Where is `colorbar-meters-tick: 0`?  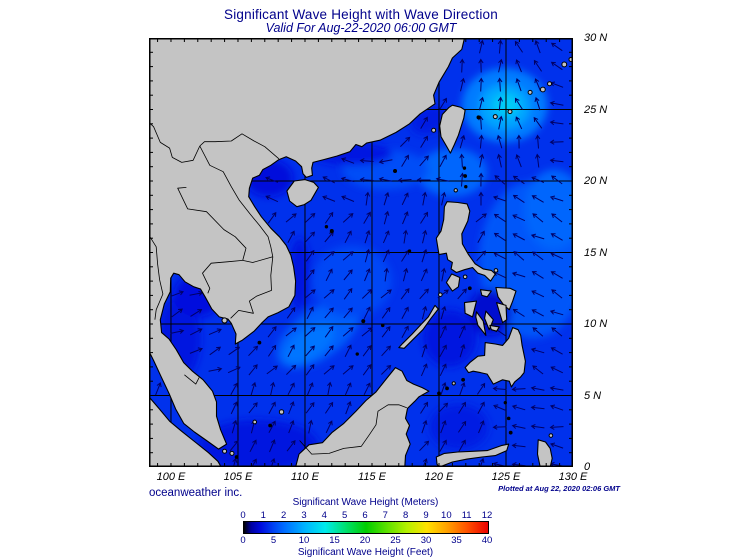 colorbar-meters-tick: 0 is located at coordinates (243, 515).